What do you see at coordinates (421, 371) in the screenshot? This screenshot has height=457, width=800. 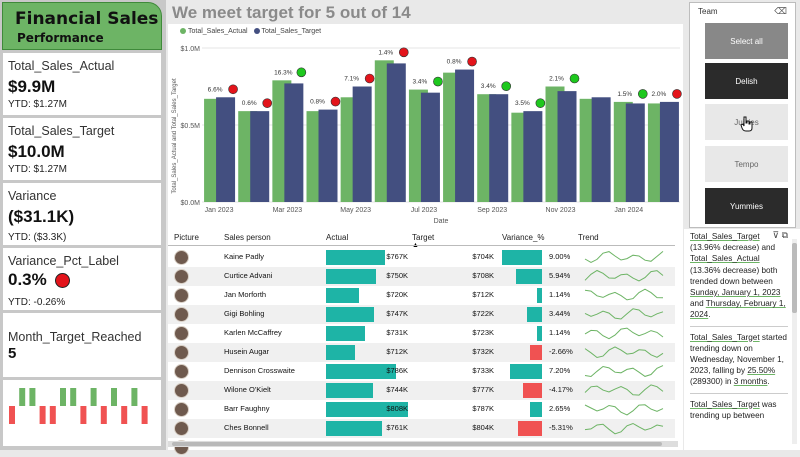 I see `table-row: Dennison Crosswaite $786K $733K 7.20%` at bounding box center [421, 371].